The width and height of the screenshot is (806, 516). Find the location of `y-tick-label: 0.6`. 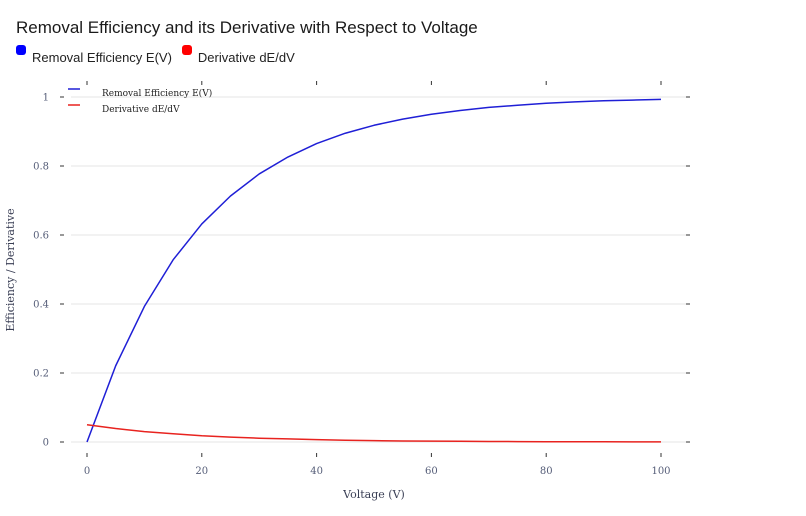

y-tick-label: 0.6 is located at coordinates (41, 236).